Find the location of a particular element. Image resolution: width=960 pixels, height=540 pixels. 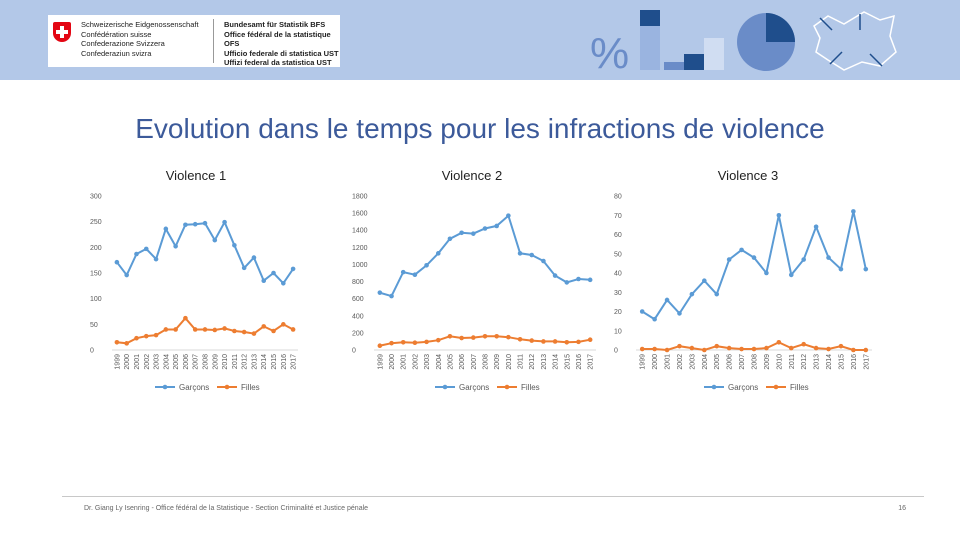

swiss-flag-icon is located at coordinates (62, 32).